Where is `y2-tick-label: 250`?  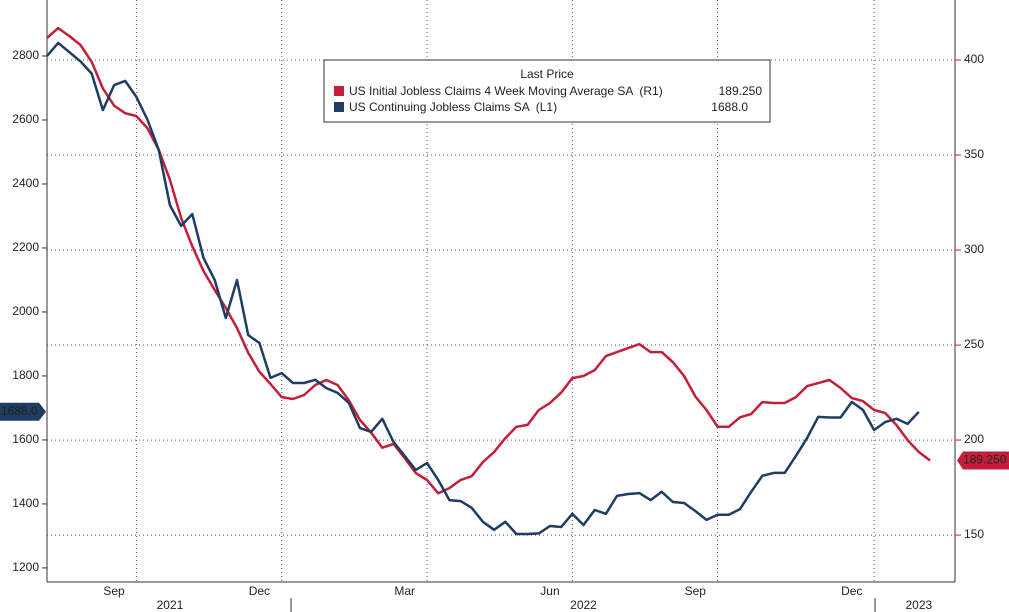
y2-tick-label: 250 is located at coordinates (974, 344).